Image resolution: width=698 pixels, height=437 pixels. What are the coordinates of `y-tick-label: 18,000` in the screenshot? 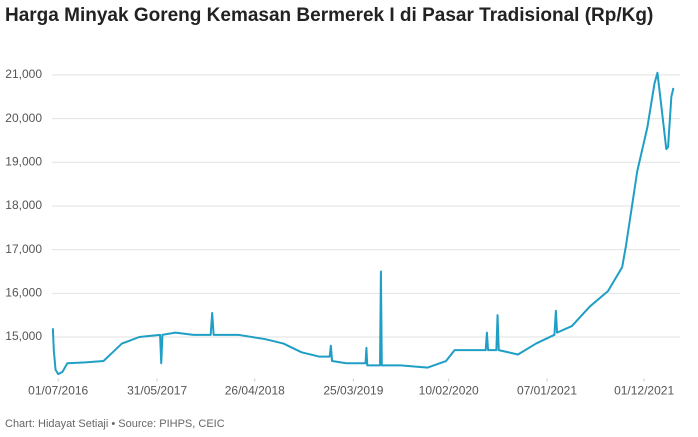 It's located at (23, 205).